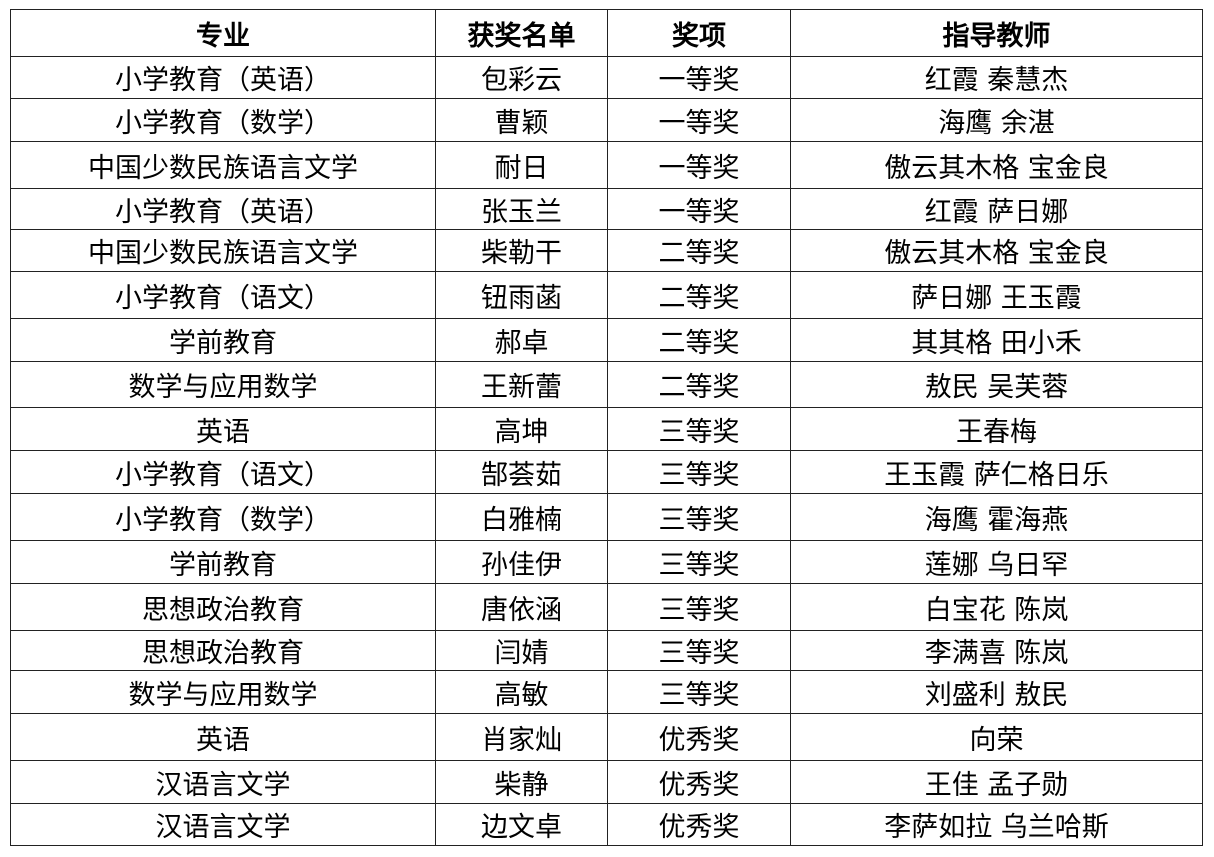 Image resolution: width=1214 pixels, height=857 pixels. I want to click on cell-winner: 柴勒干, so click(521, 250).